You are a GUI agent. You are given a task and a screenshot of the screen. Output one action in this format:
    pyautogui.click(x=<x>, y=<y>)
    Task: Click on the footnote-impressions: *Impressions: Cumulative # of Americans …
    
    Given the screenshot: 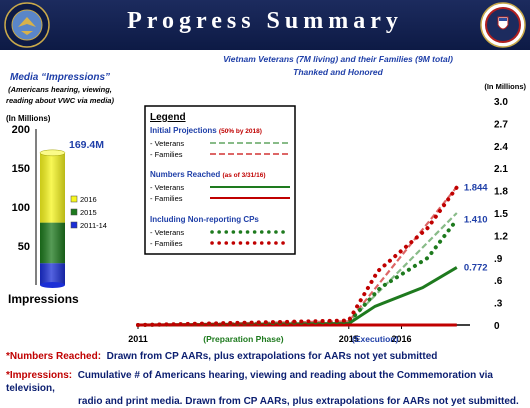 What is the action you would take?
    pyautogui.click(x=266, y=388)
    